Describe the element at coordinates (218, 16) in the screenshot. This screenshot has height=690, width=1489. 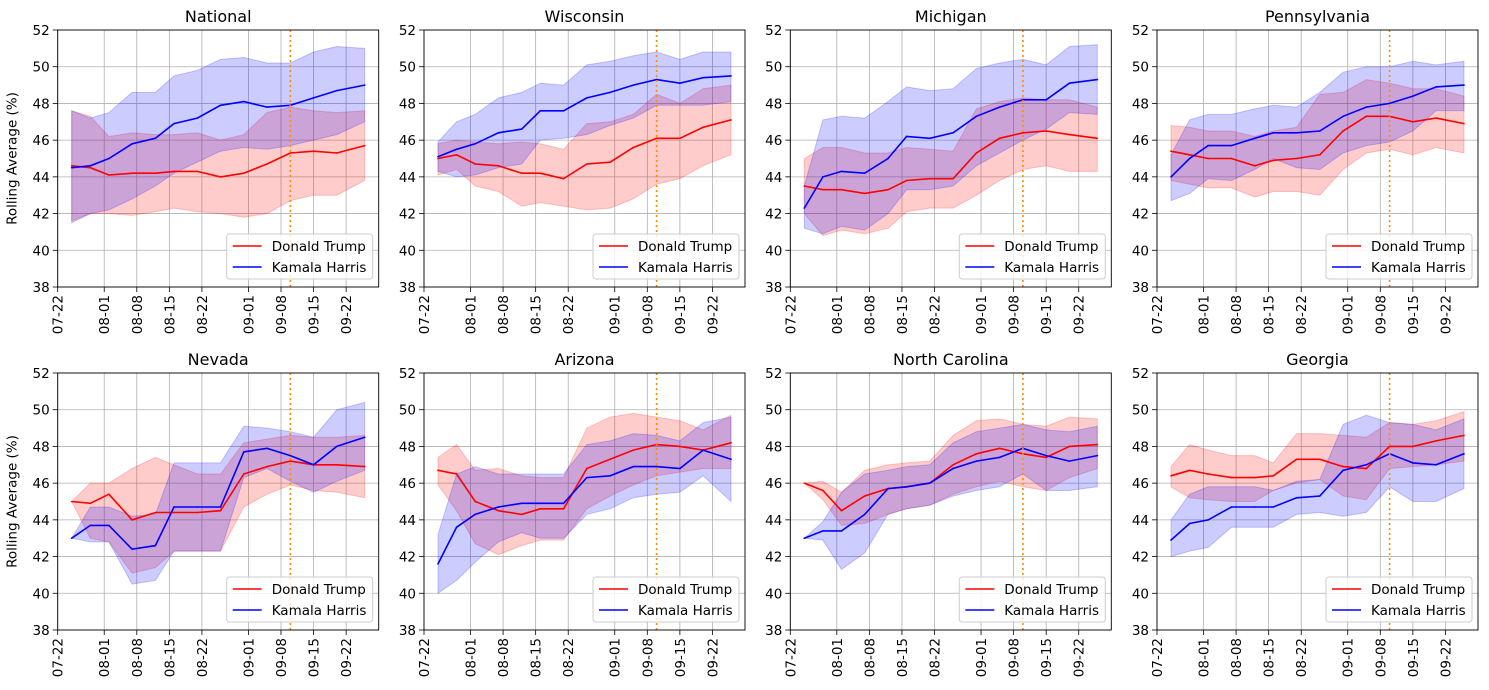
I see `subplot-title: National` at that location.